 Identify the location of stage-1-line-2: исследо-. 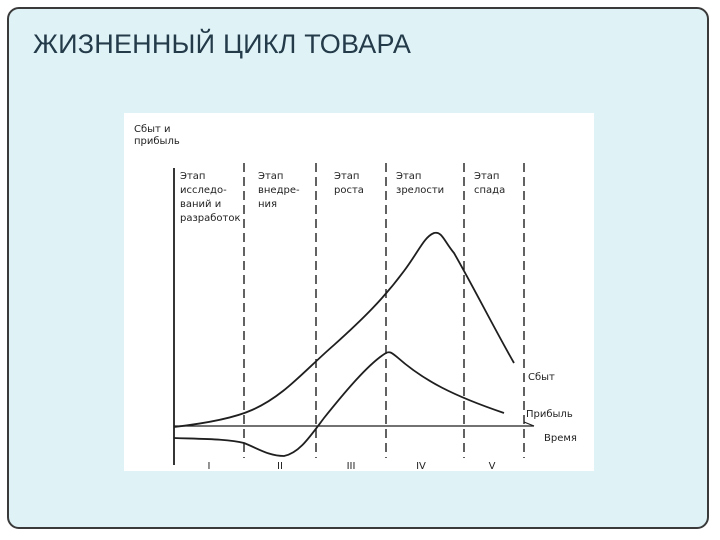
(203, 190).